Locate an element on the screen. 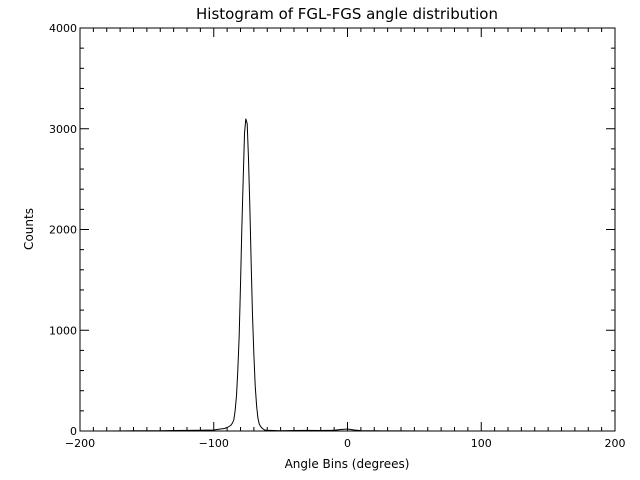 The height and width of the screenshot is (480, 640). y-tick-label: 1000 is located at coordinates (63, 330).